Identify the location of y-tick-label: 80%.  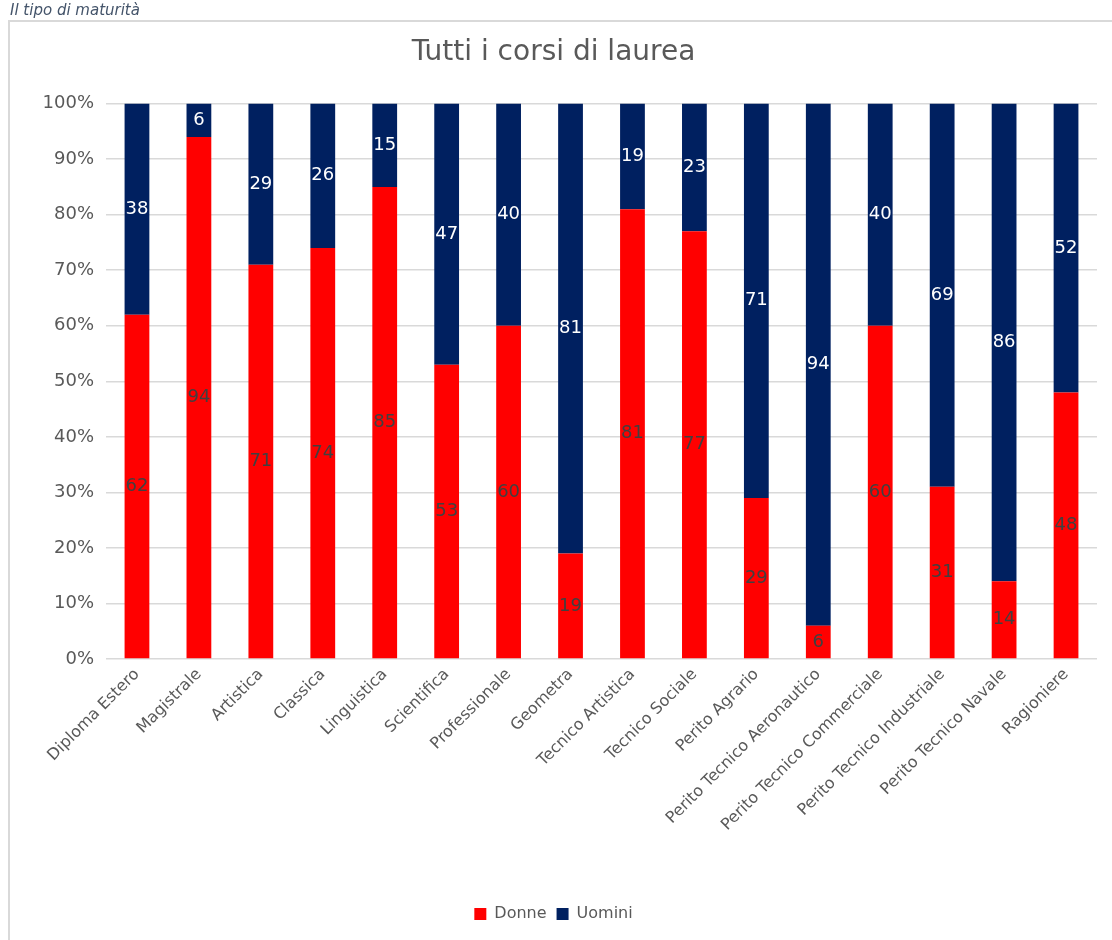
(73, 213).